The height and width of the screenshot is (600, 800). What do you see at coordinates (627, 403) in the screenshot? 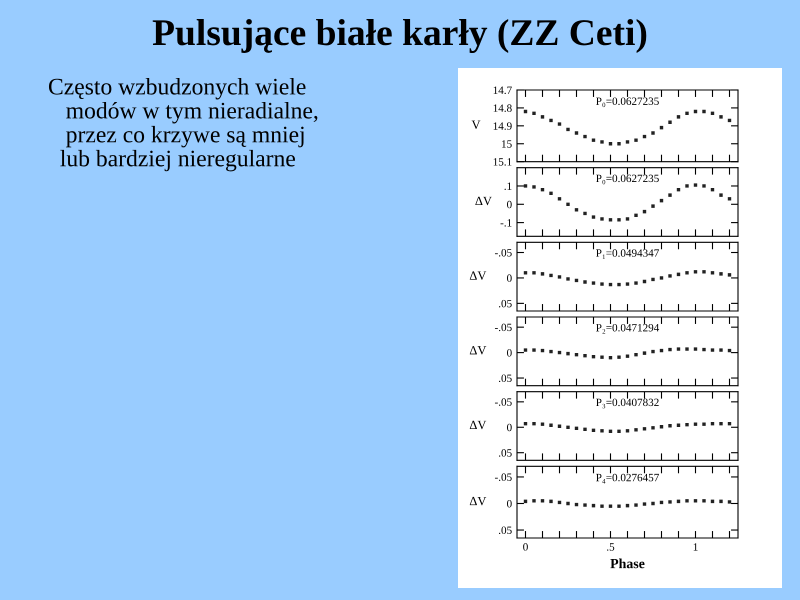
I see `annotation: P₃=0.0407832` at bounding box center [627, 403].